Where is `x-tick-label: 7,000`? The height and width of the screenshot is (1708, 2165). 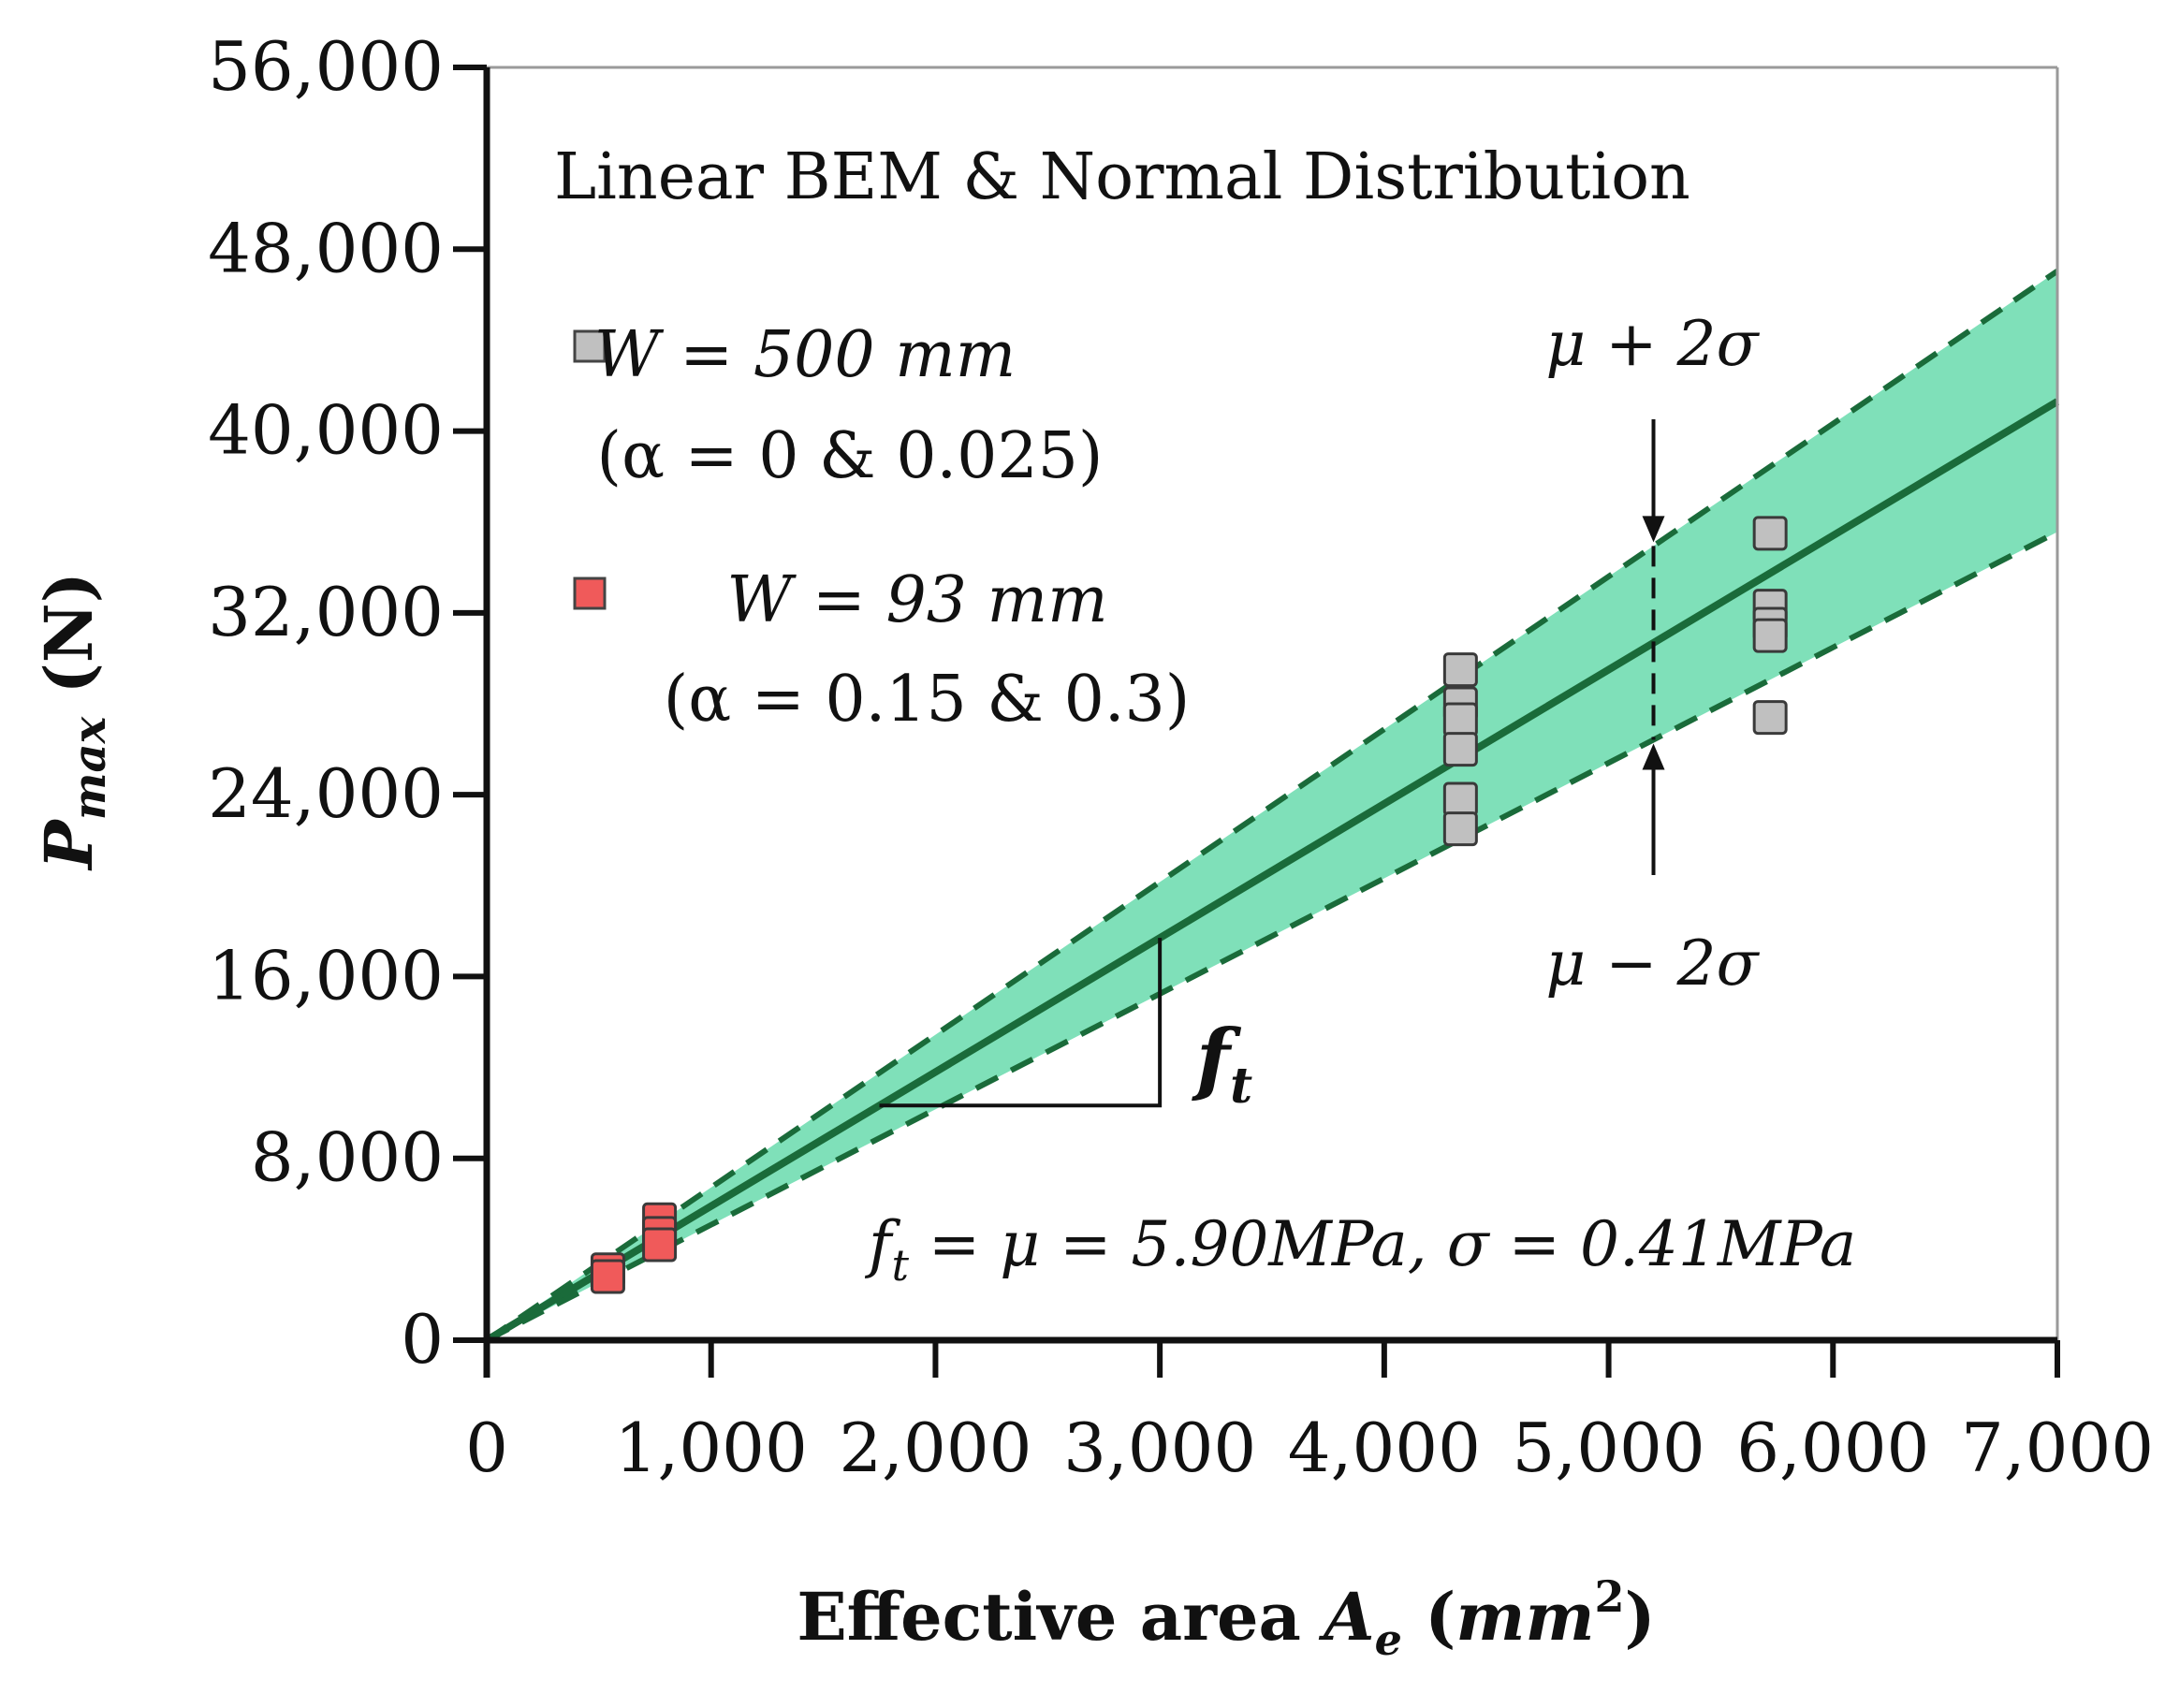
x-tick-label: 7,000 is located at coordinates (2057, 1448).